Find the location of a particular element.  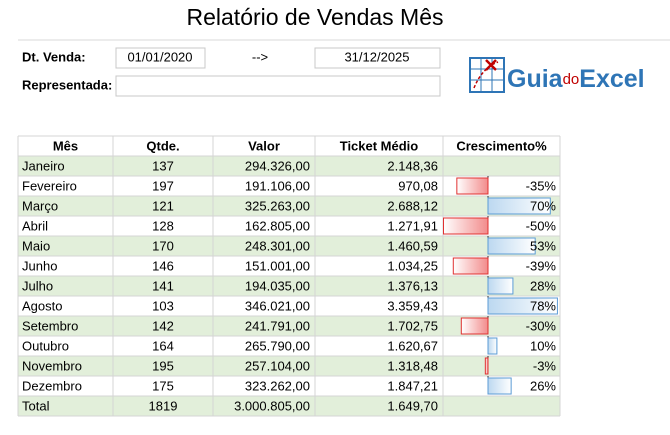

growth-label: 70% is located at coordinates (543, 205).